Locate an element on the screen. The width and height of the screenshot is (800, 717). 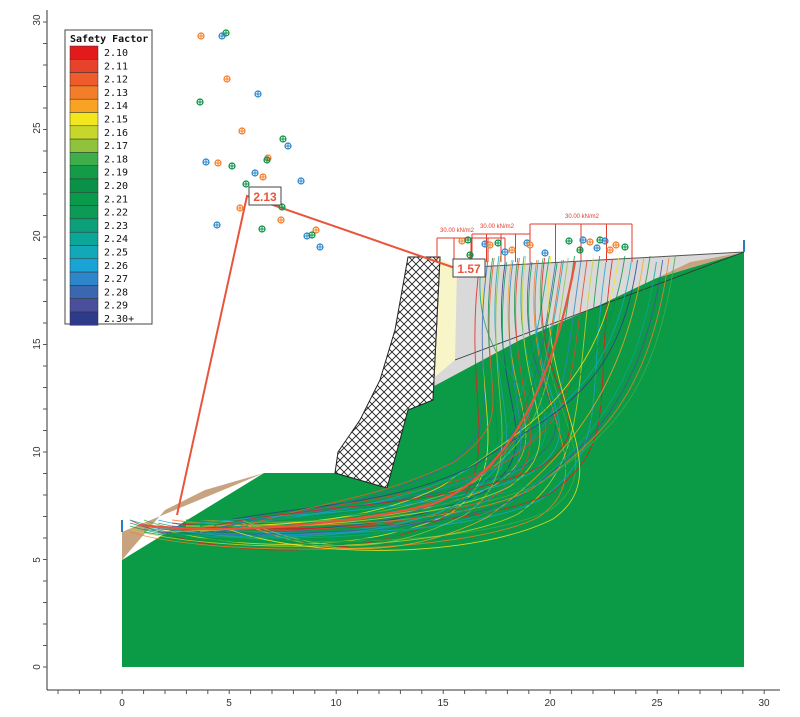
fs-label-global-box is located at coordinates (265, 196).